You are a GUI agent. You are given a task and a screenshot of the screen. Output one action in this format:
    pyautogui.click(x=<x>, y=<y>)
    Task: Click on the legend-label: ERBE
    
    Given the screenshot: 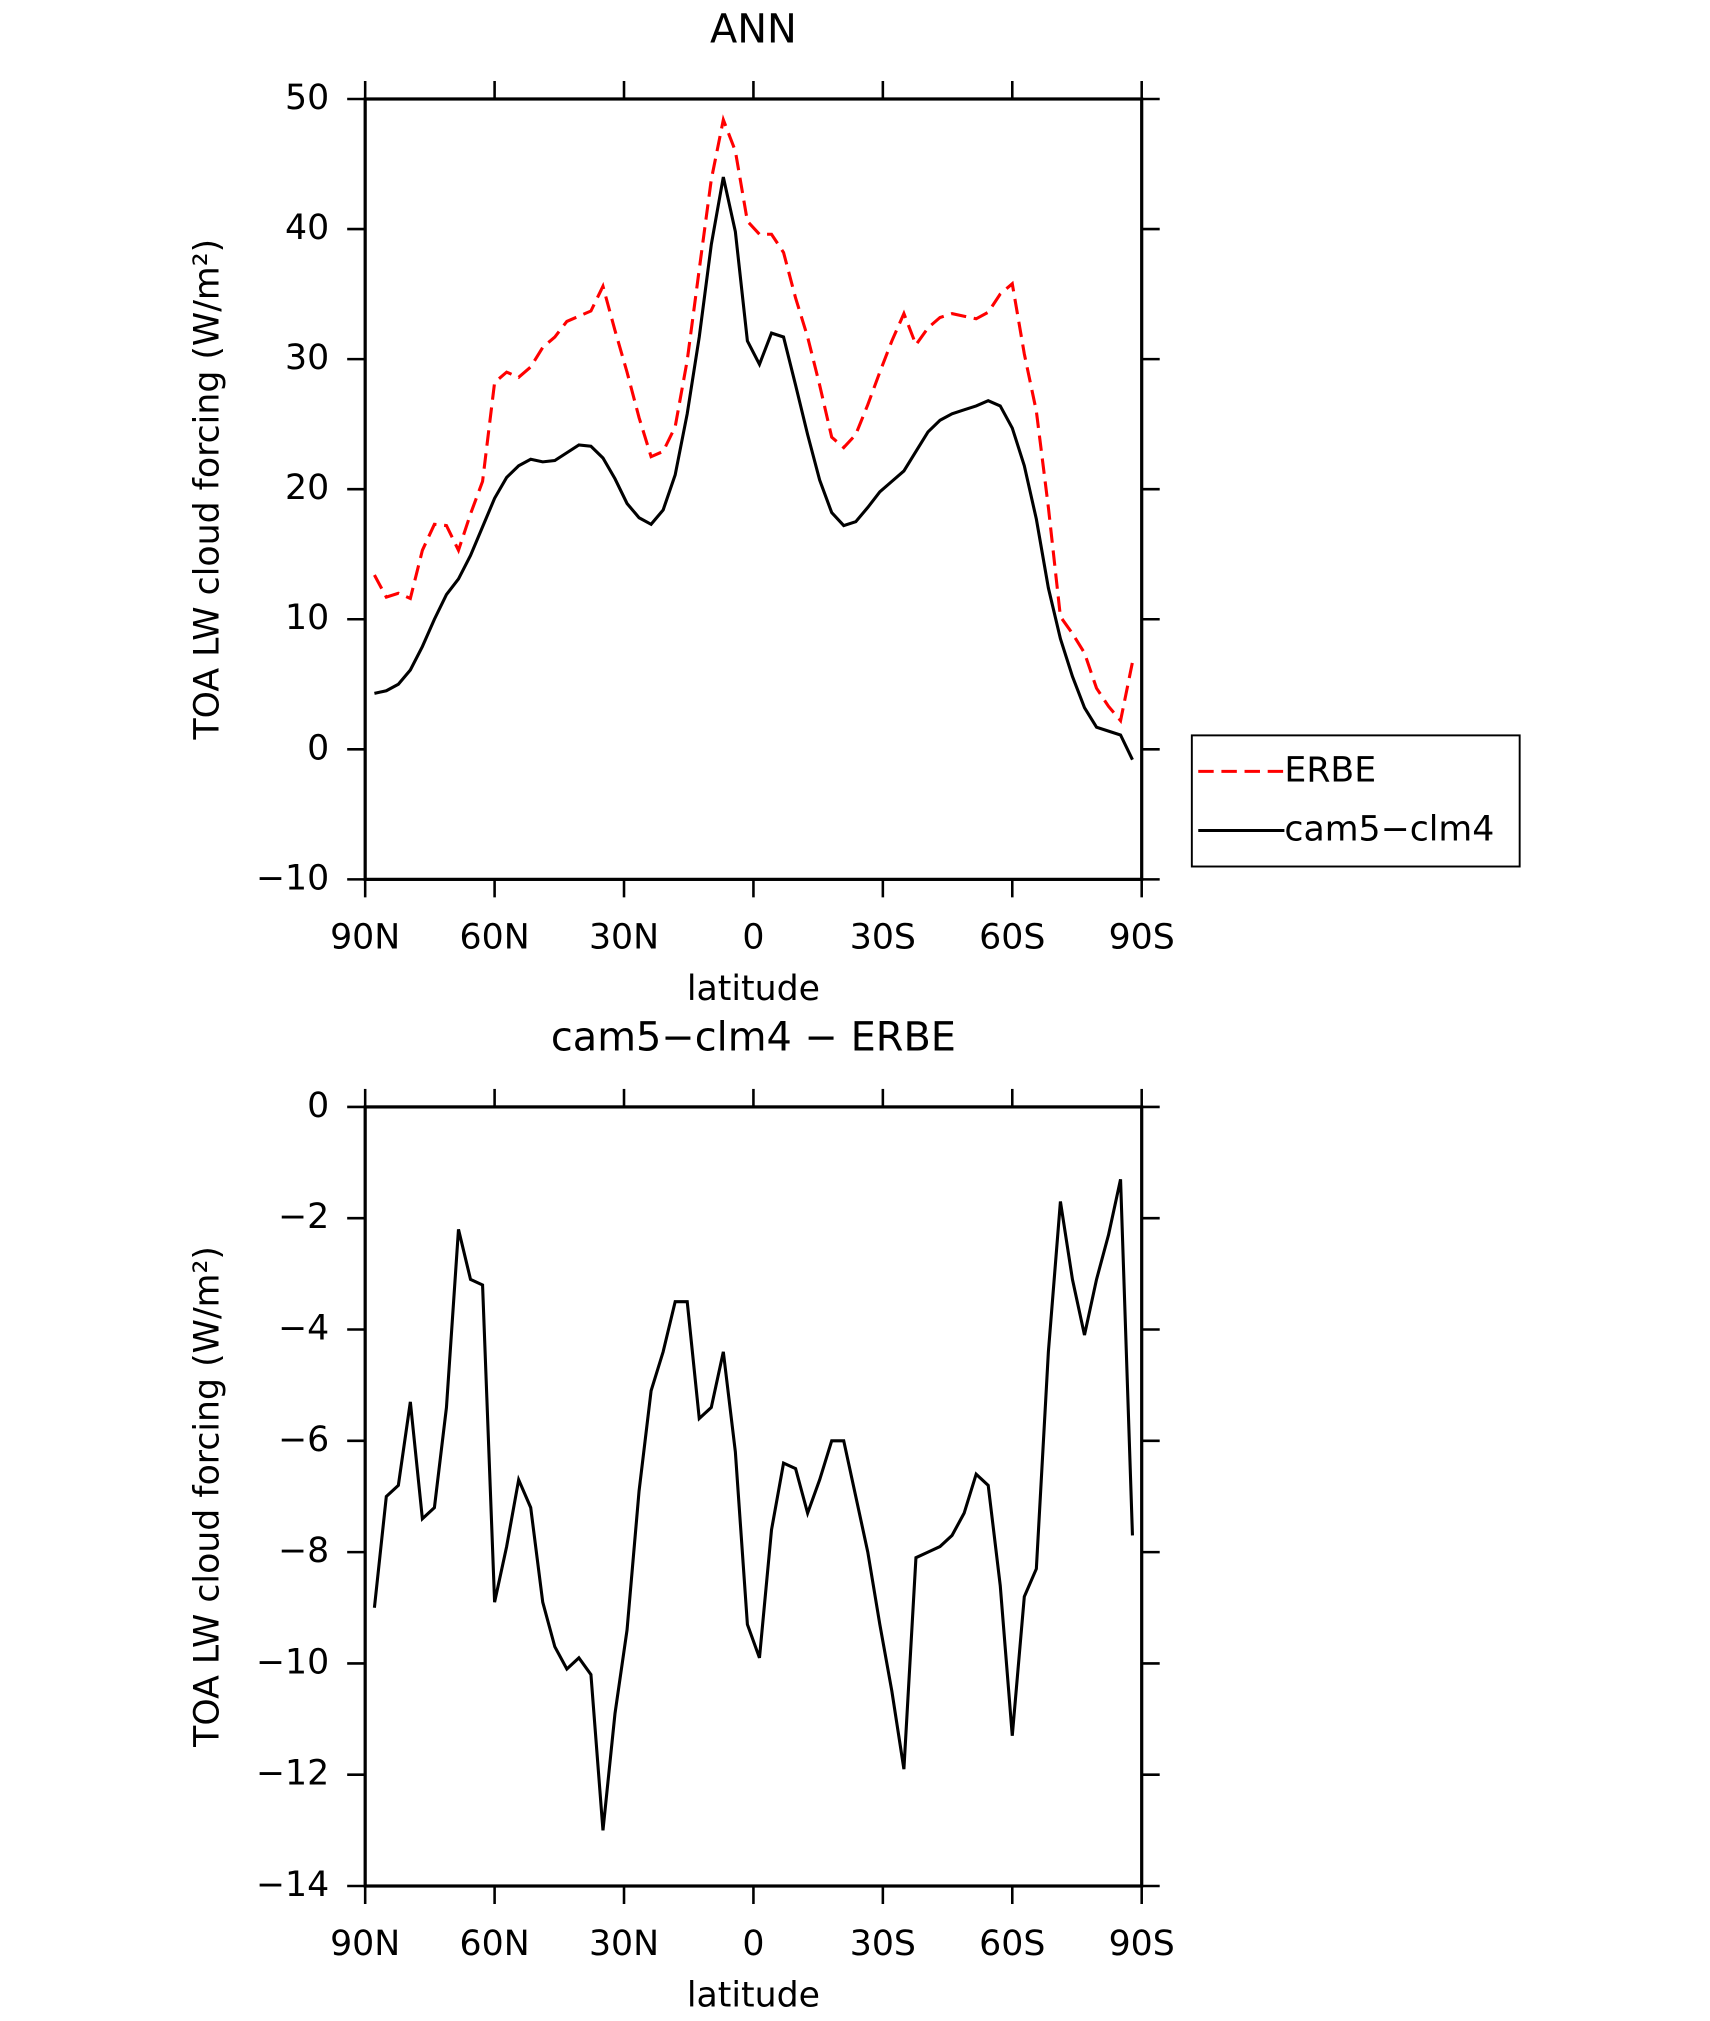 What is the action you would take?
    pyautogui.click(x=1330, y=770)
    